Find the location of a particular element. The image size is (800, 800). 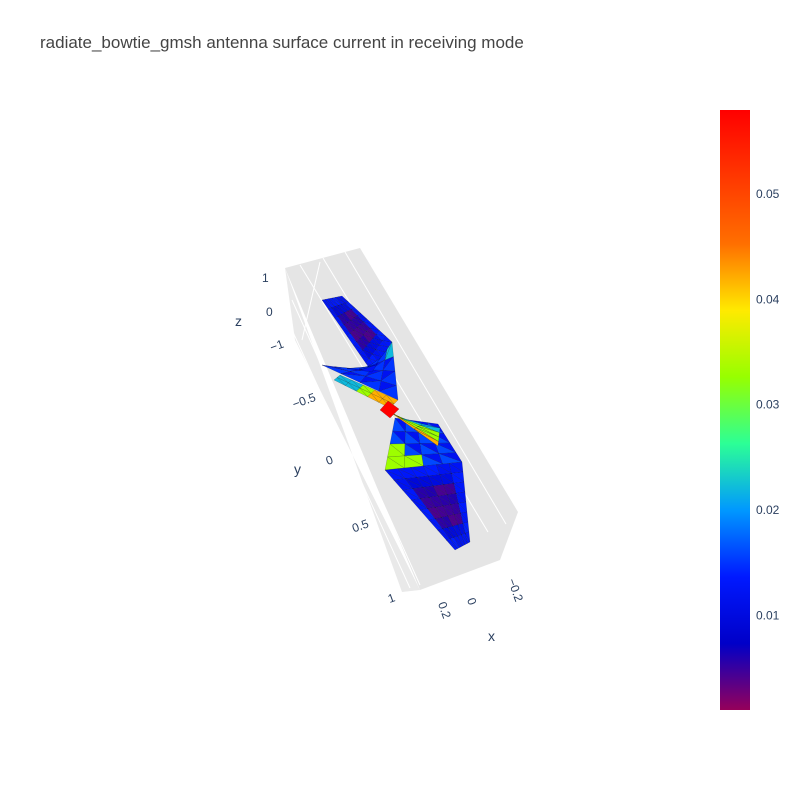

z-axis-label: z is located at coordinates (238, 321).